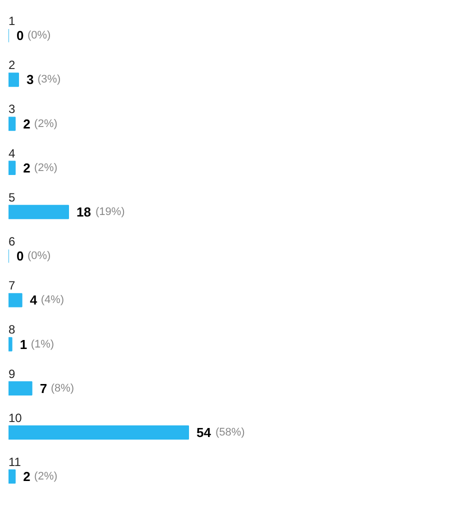  Describe the element at coordinates (12, 373) in the screenshot. I see `y-tick-label: 9` at that location.